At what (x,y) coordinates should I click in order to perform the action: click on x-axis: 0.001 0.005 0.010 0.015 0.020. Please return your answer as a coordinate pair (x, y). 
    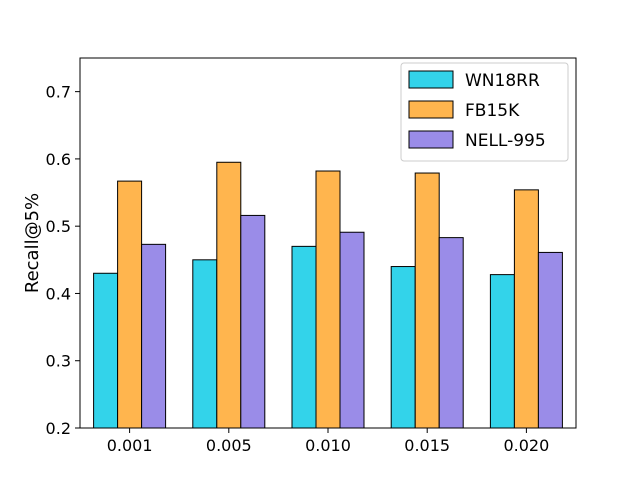
    Looking at the image, I should click on (328, 441).